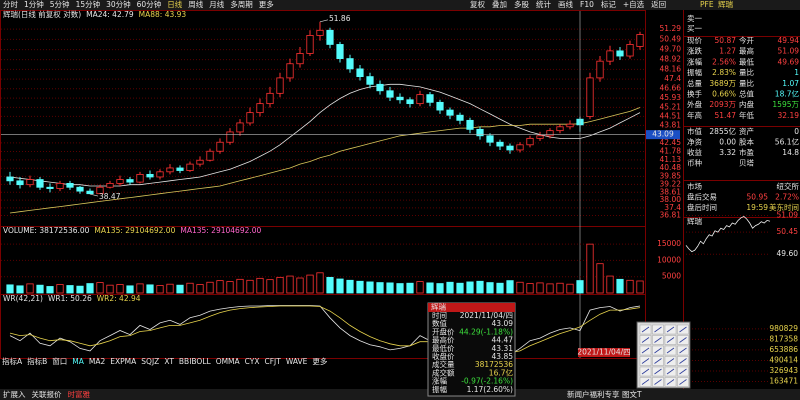 This screenshot has width=800, height=400. What do you see at coordinates (273, 361) in the screenshot?
I see `indicator-tab: CFJT` at bounding box center [273, 361].